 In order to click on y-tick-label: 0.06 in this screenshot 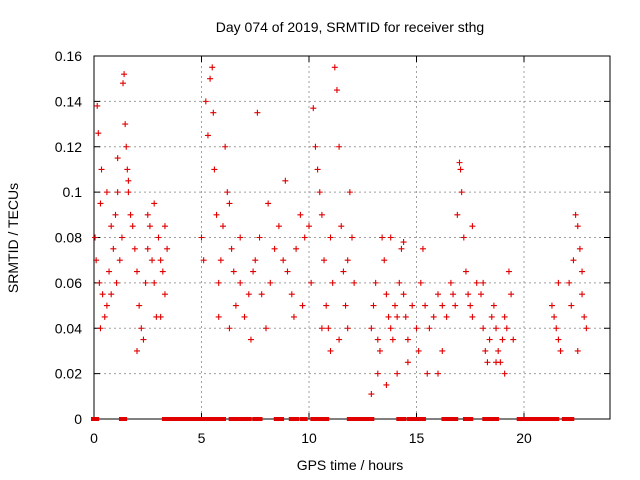, I will do `click(68, 283)`.